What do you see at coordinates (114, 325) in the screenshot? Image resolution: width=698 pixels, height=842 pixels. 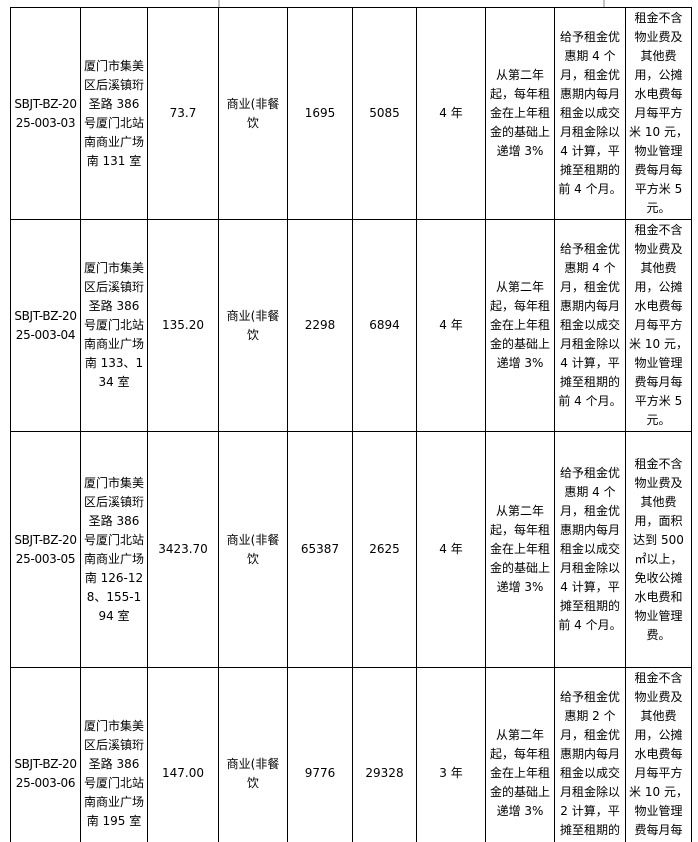 I see `cell-address: 厦门市集美区后溪镇珩圣路 386 号厦门北站南商业广场南 133、134 室` at bounding box center [114, 325].